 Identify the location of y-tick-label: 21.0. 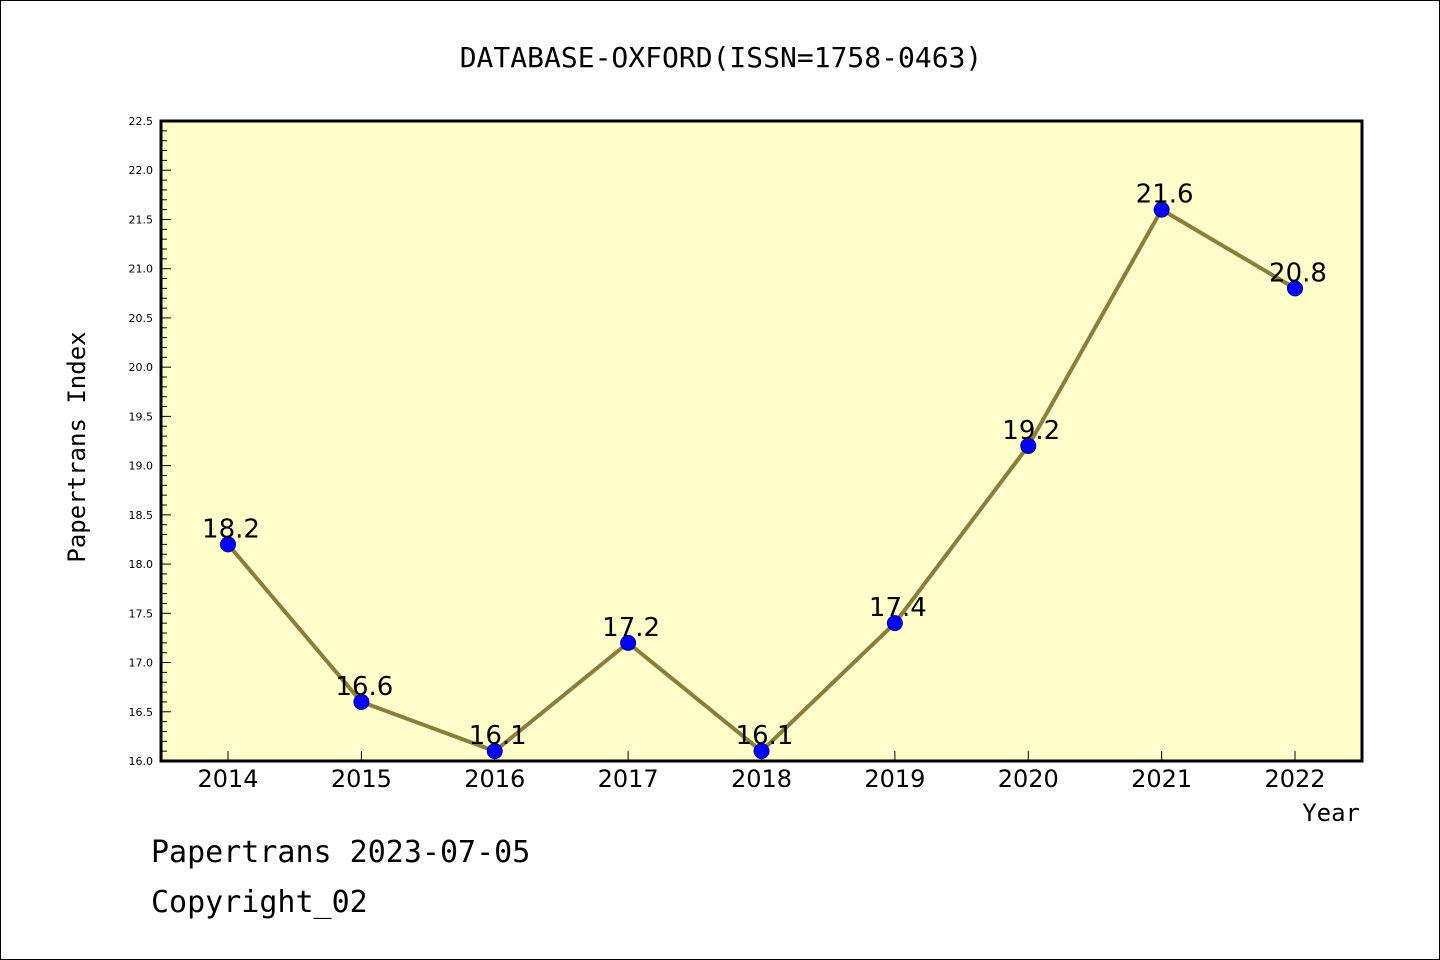
(141, 269).